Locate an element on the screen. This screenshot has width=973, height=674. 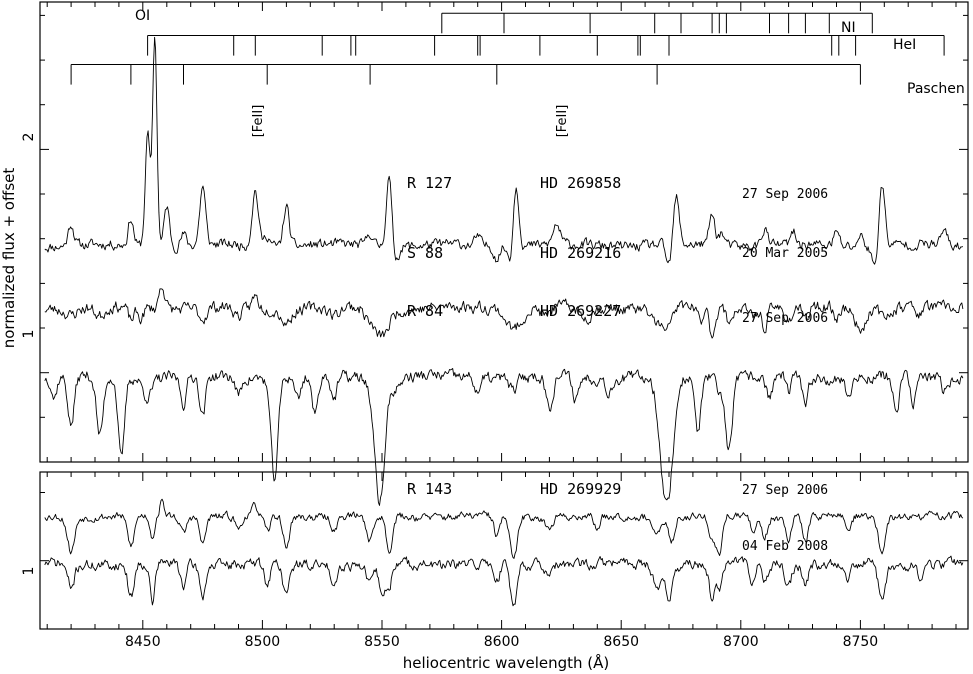
date-r143-2006: 27 Sep 2006 is located at coordinates (785, 490).